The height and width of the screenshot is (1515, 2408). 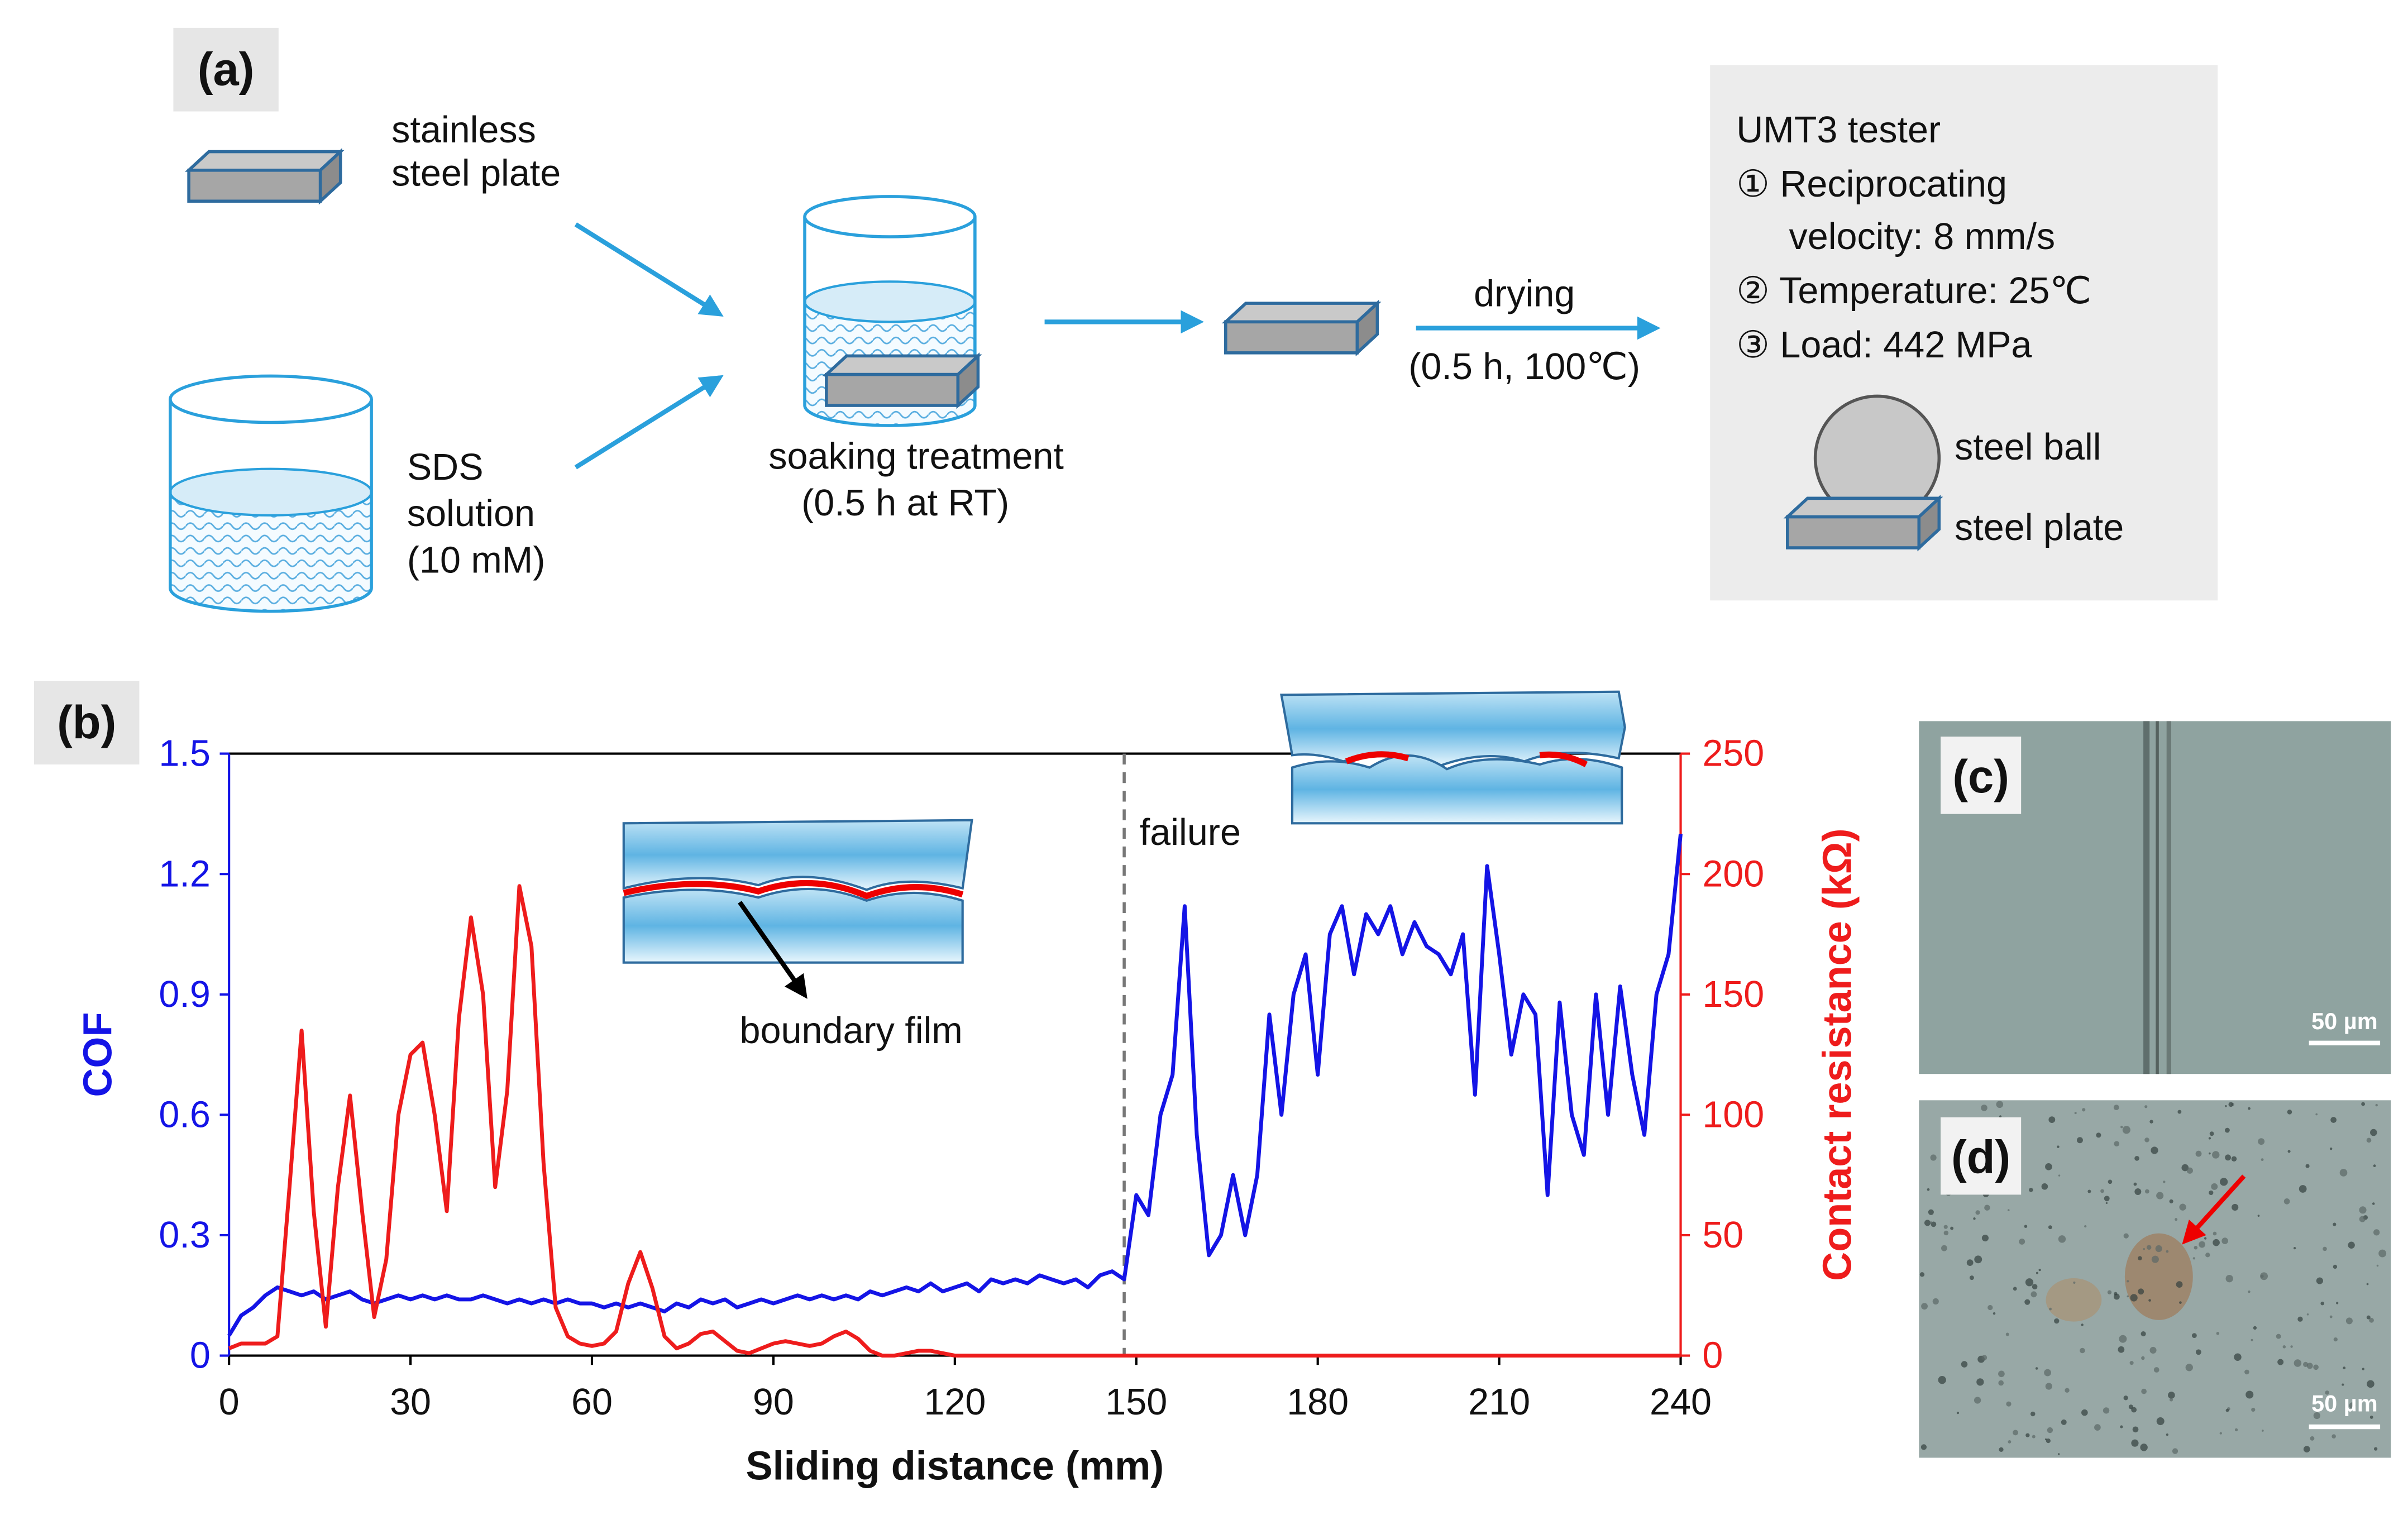 What do you see at coordinates (1733, 874) in the screenshot?
I see `y2-tick-label: 200` at bounding box center [1733, 874].